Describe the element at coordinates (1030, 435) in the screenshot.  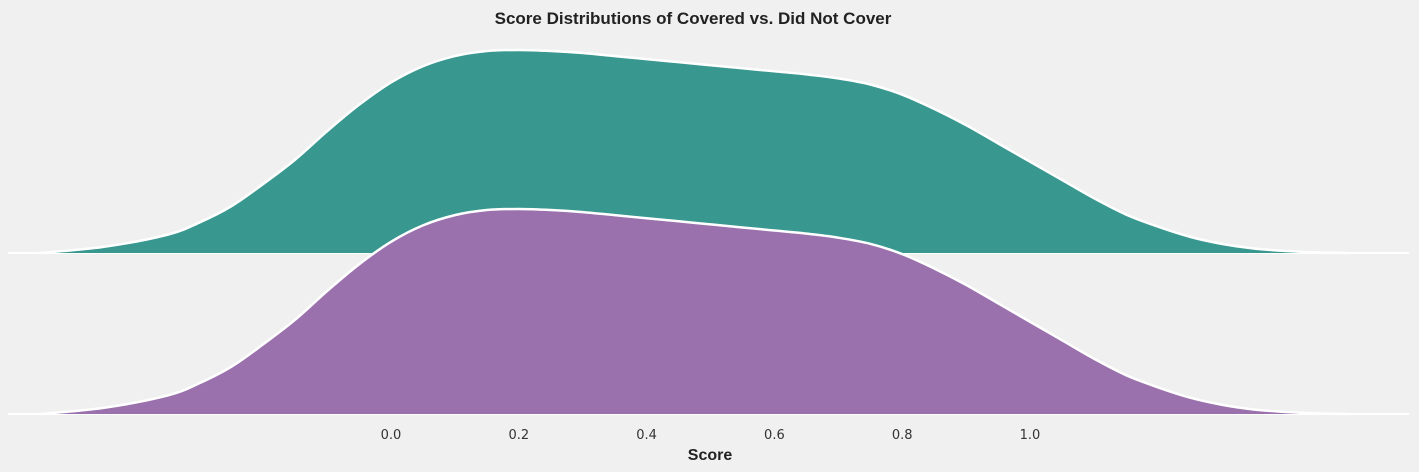
I see `x-tick-label: 1.0` at that location.